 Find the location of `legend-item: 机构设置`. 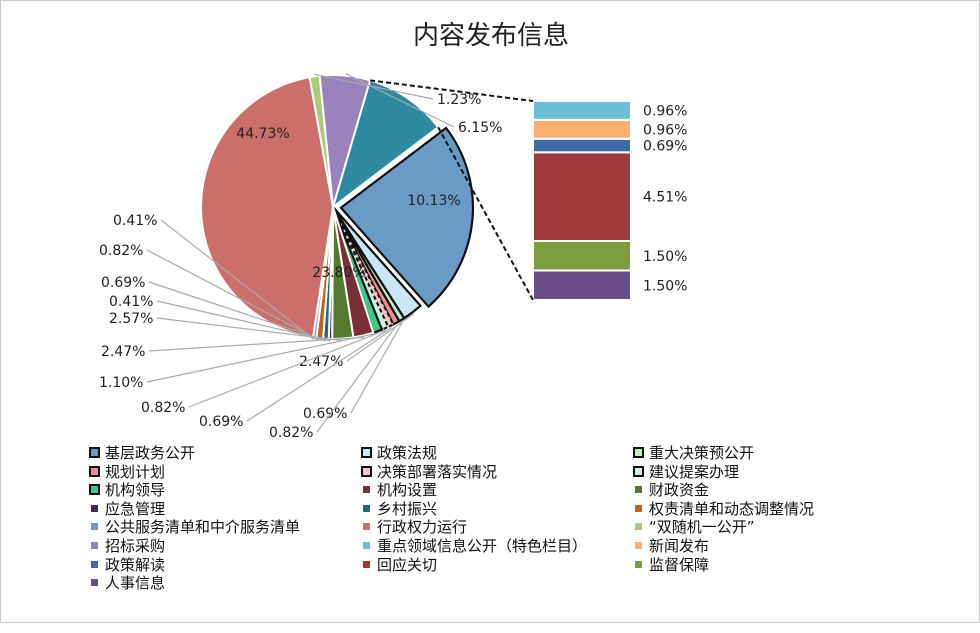

legend-item: 机构设置 is located at coordinates (399, 489).